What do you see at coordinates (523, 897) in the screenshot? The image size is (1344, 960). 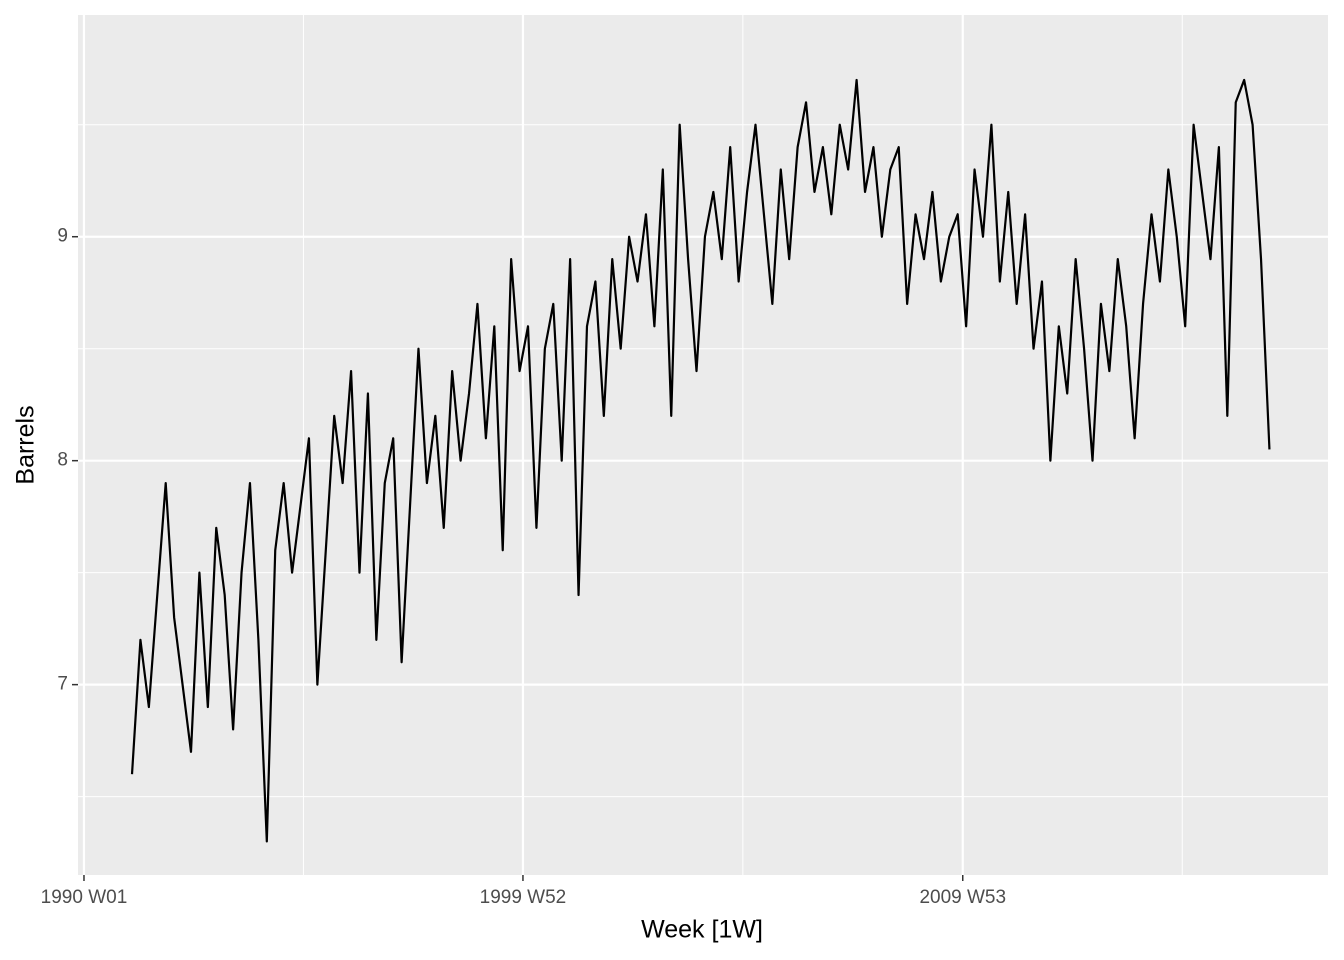 I see `x-tick-label: 1999 W52` at bounding box center [523, 897].